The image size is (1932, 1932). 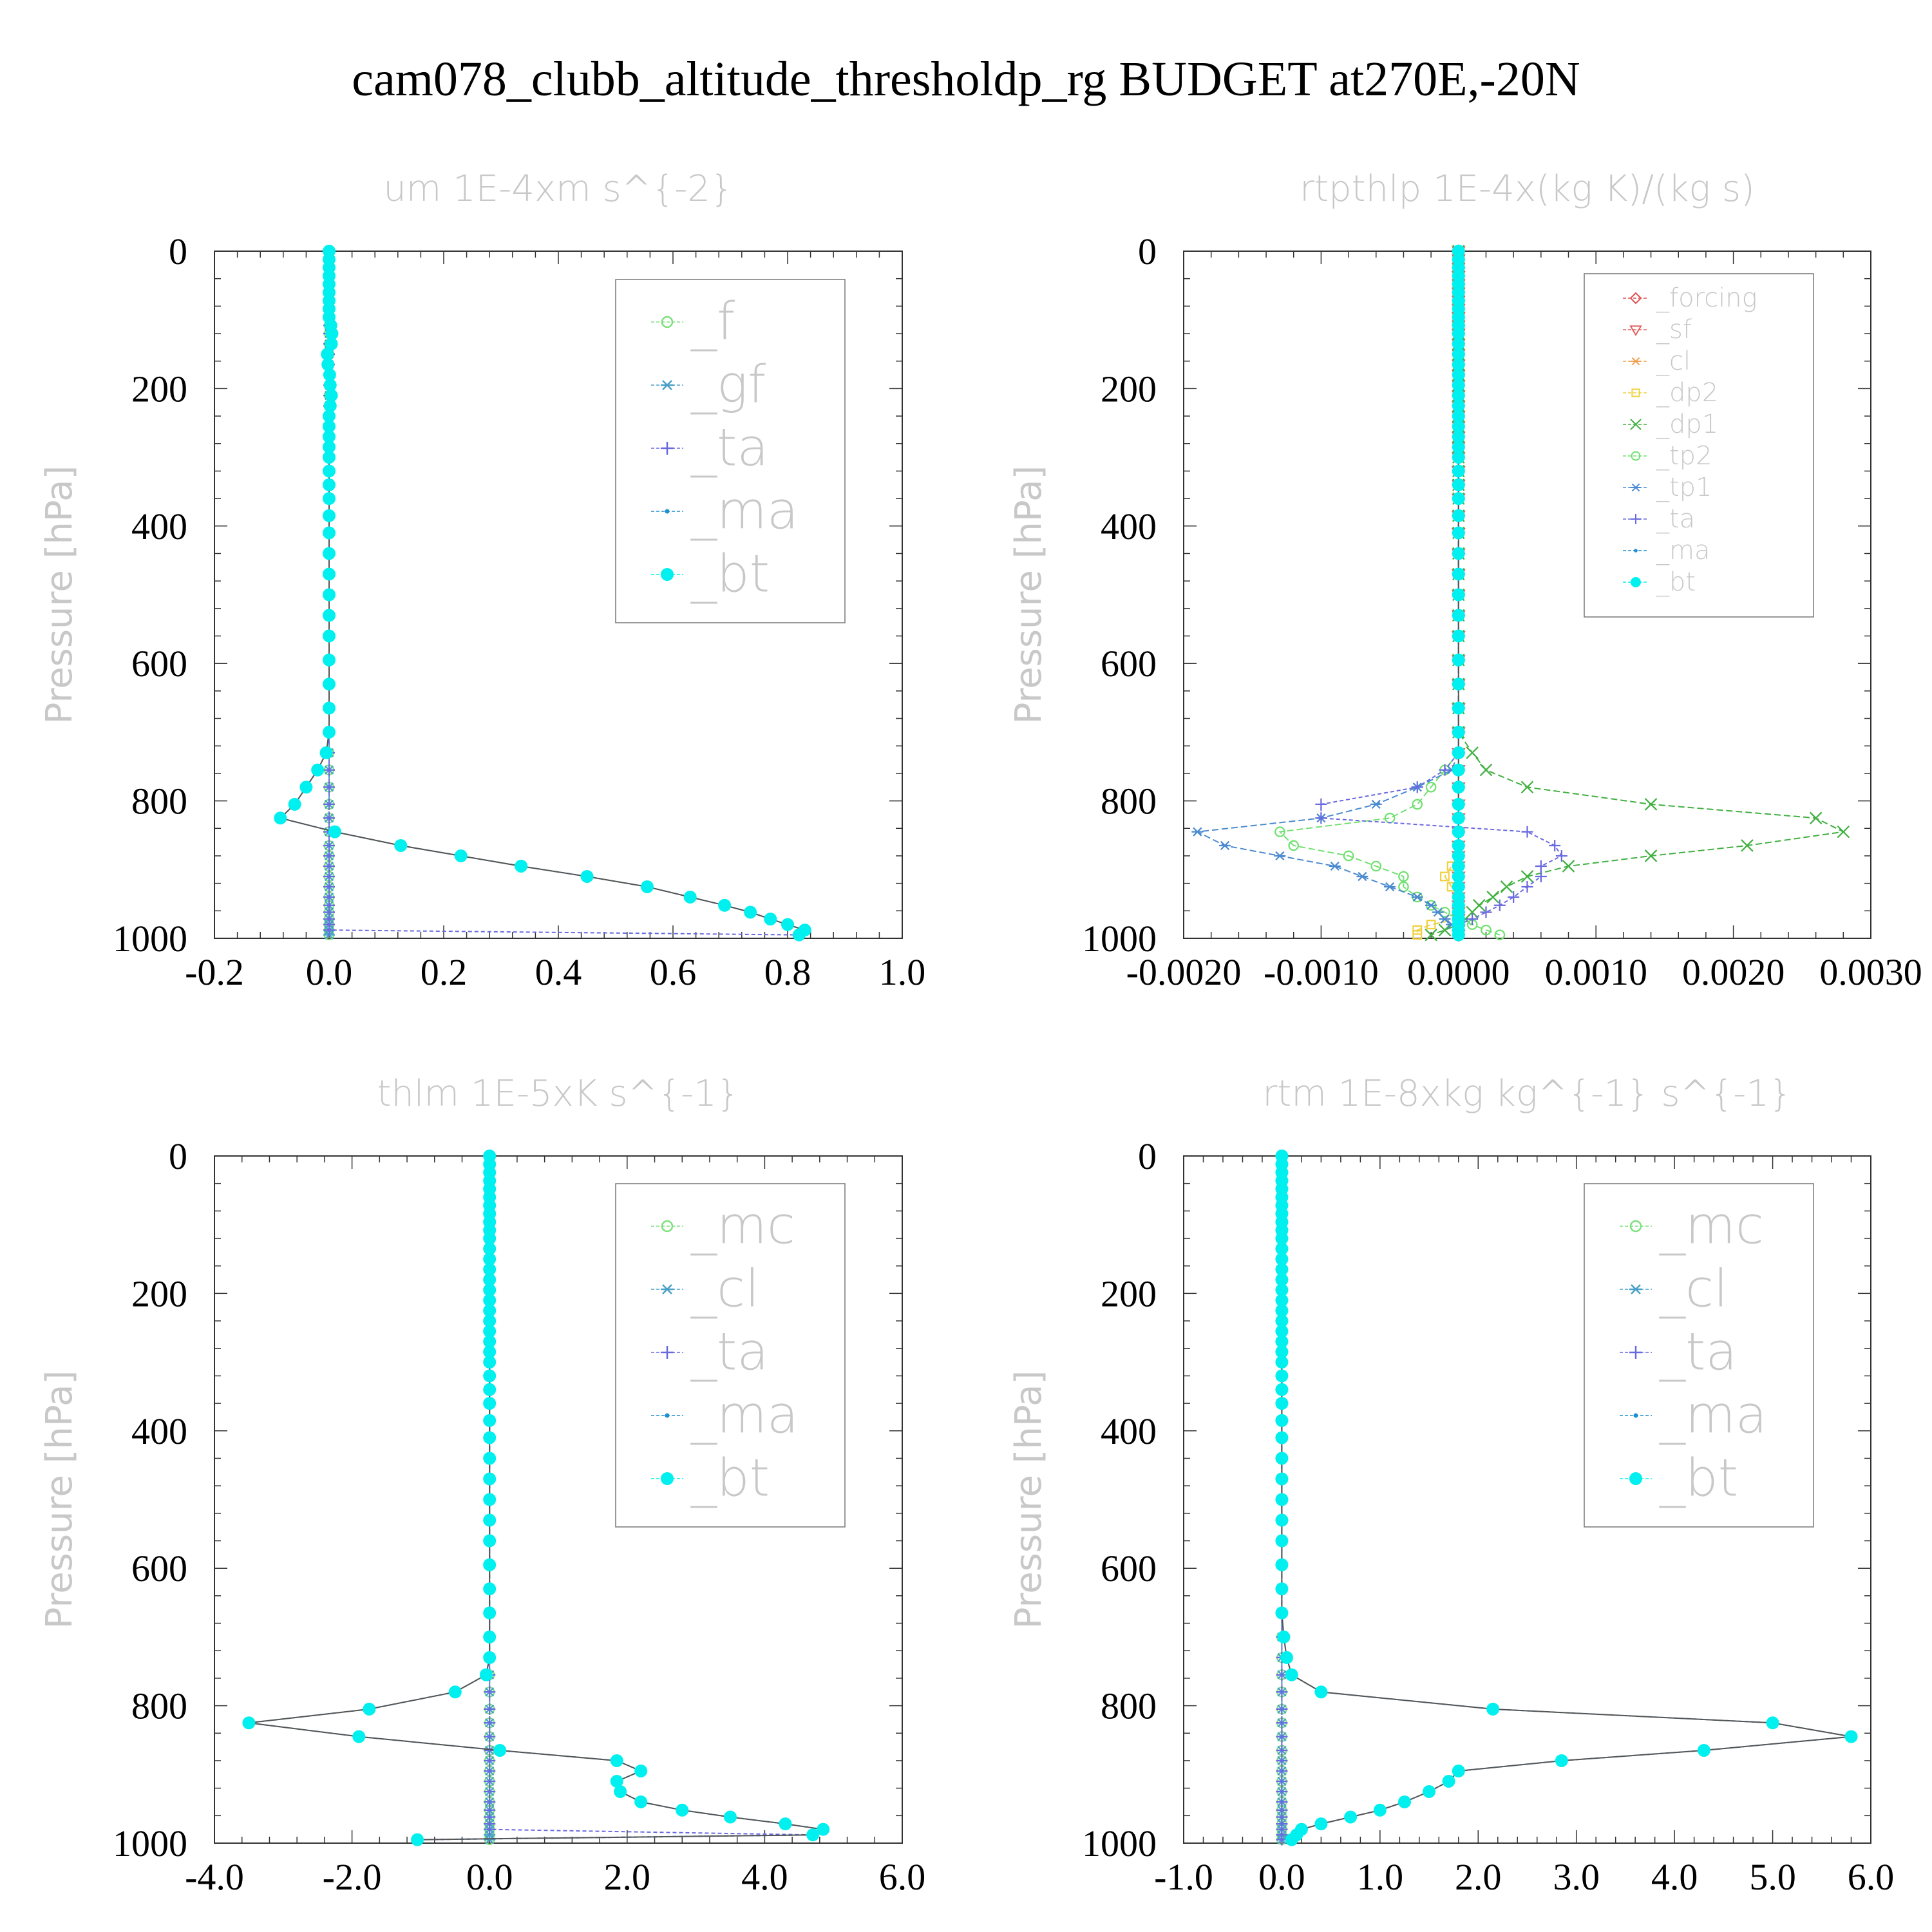 What do you see at coordinates (215, 972) in the screenshot?
I see `x-tick-label: -0.2` at bounding box center [215, 972].